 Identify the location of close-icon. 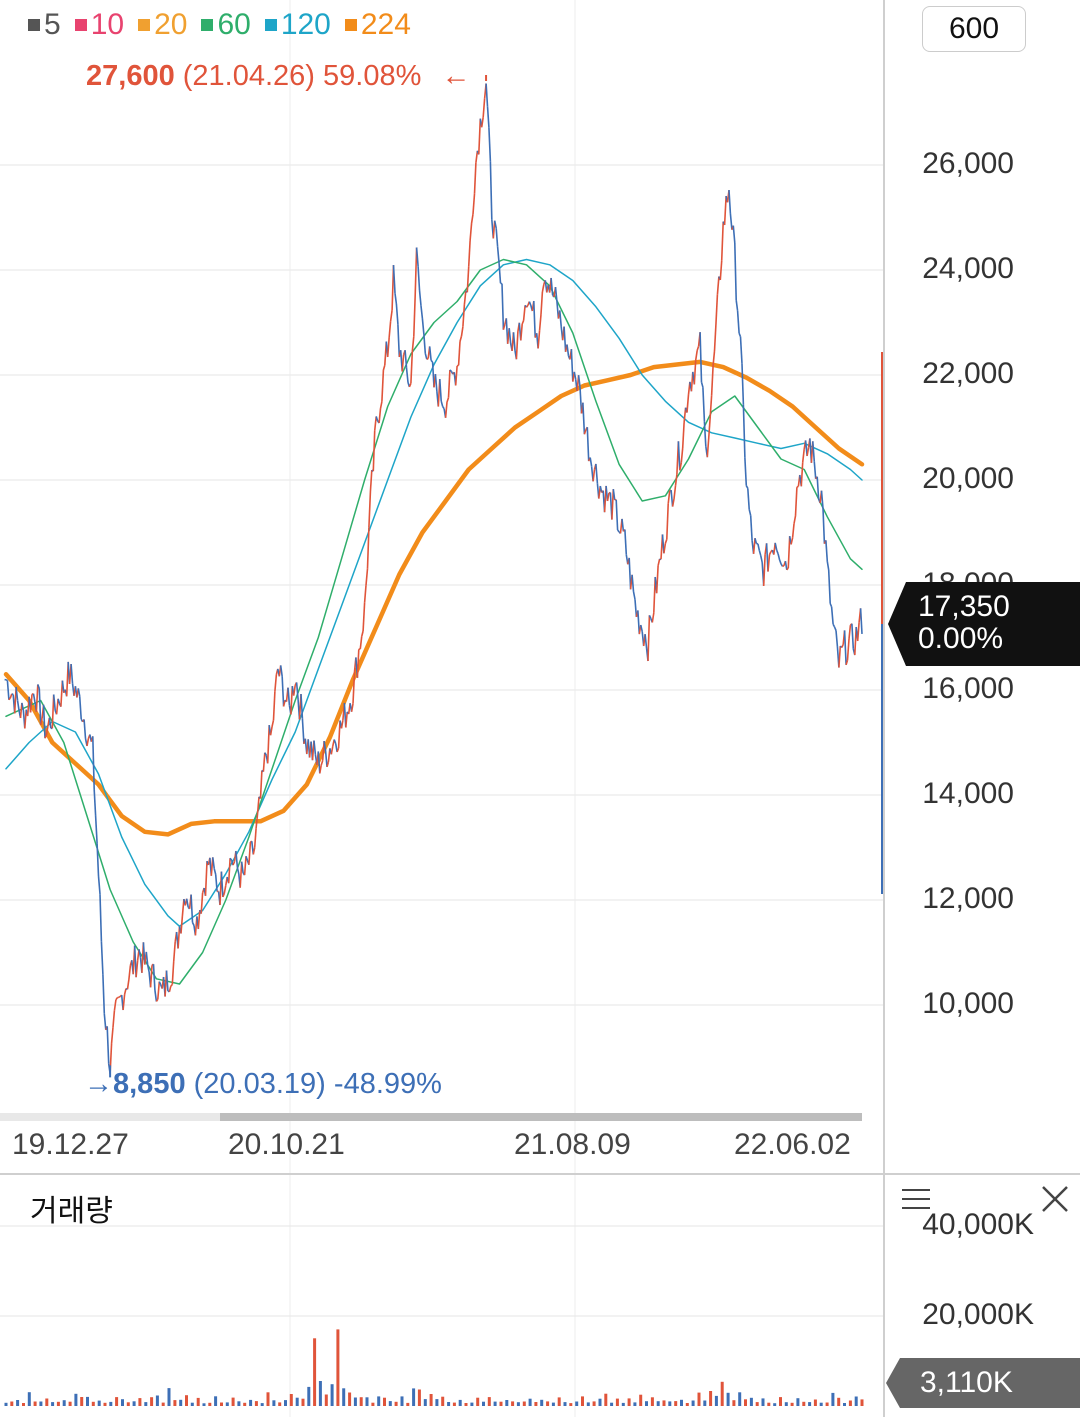
(1055, 1199).